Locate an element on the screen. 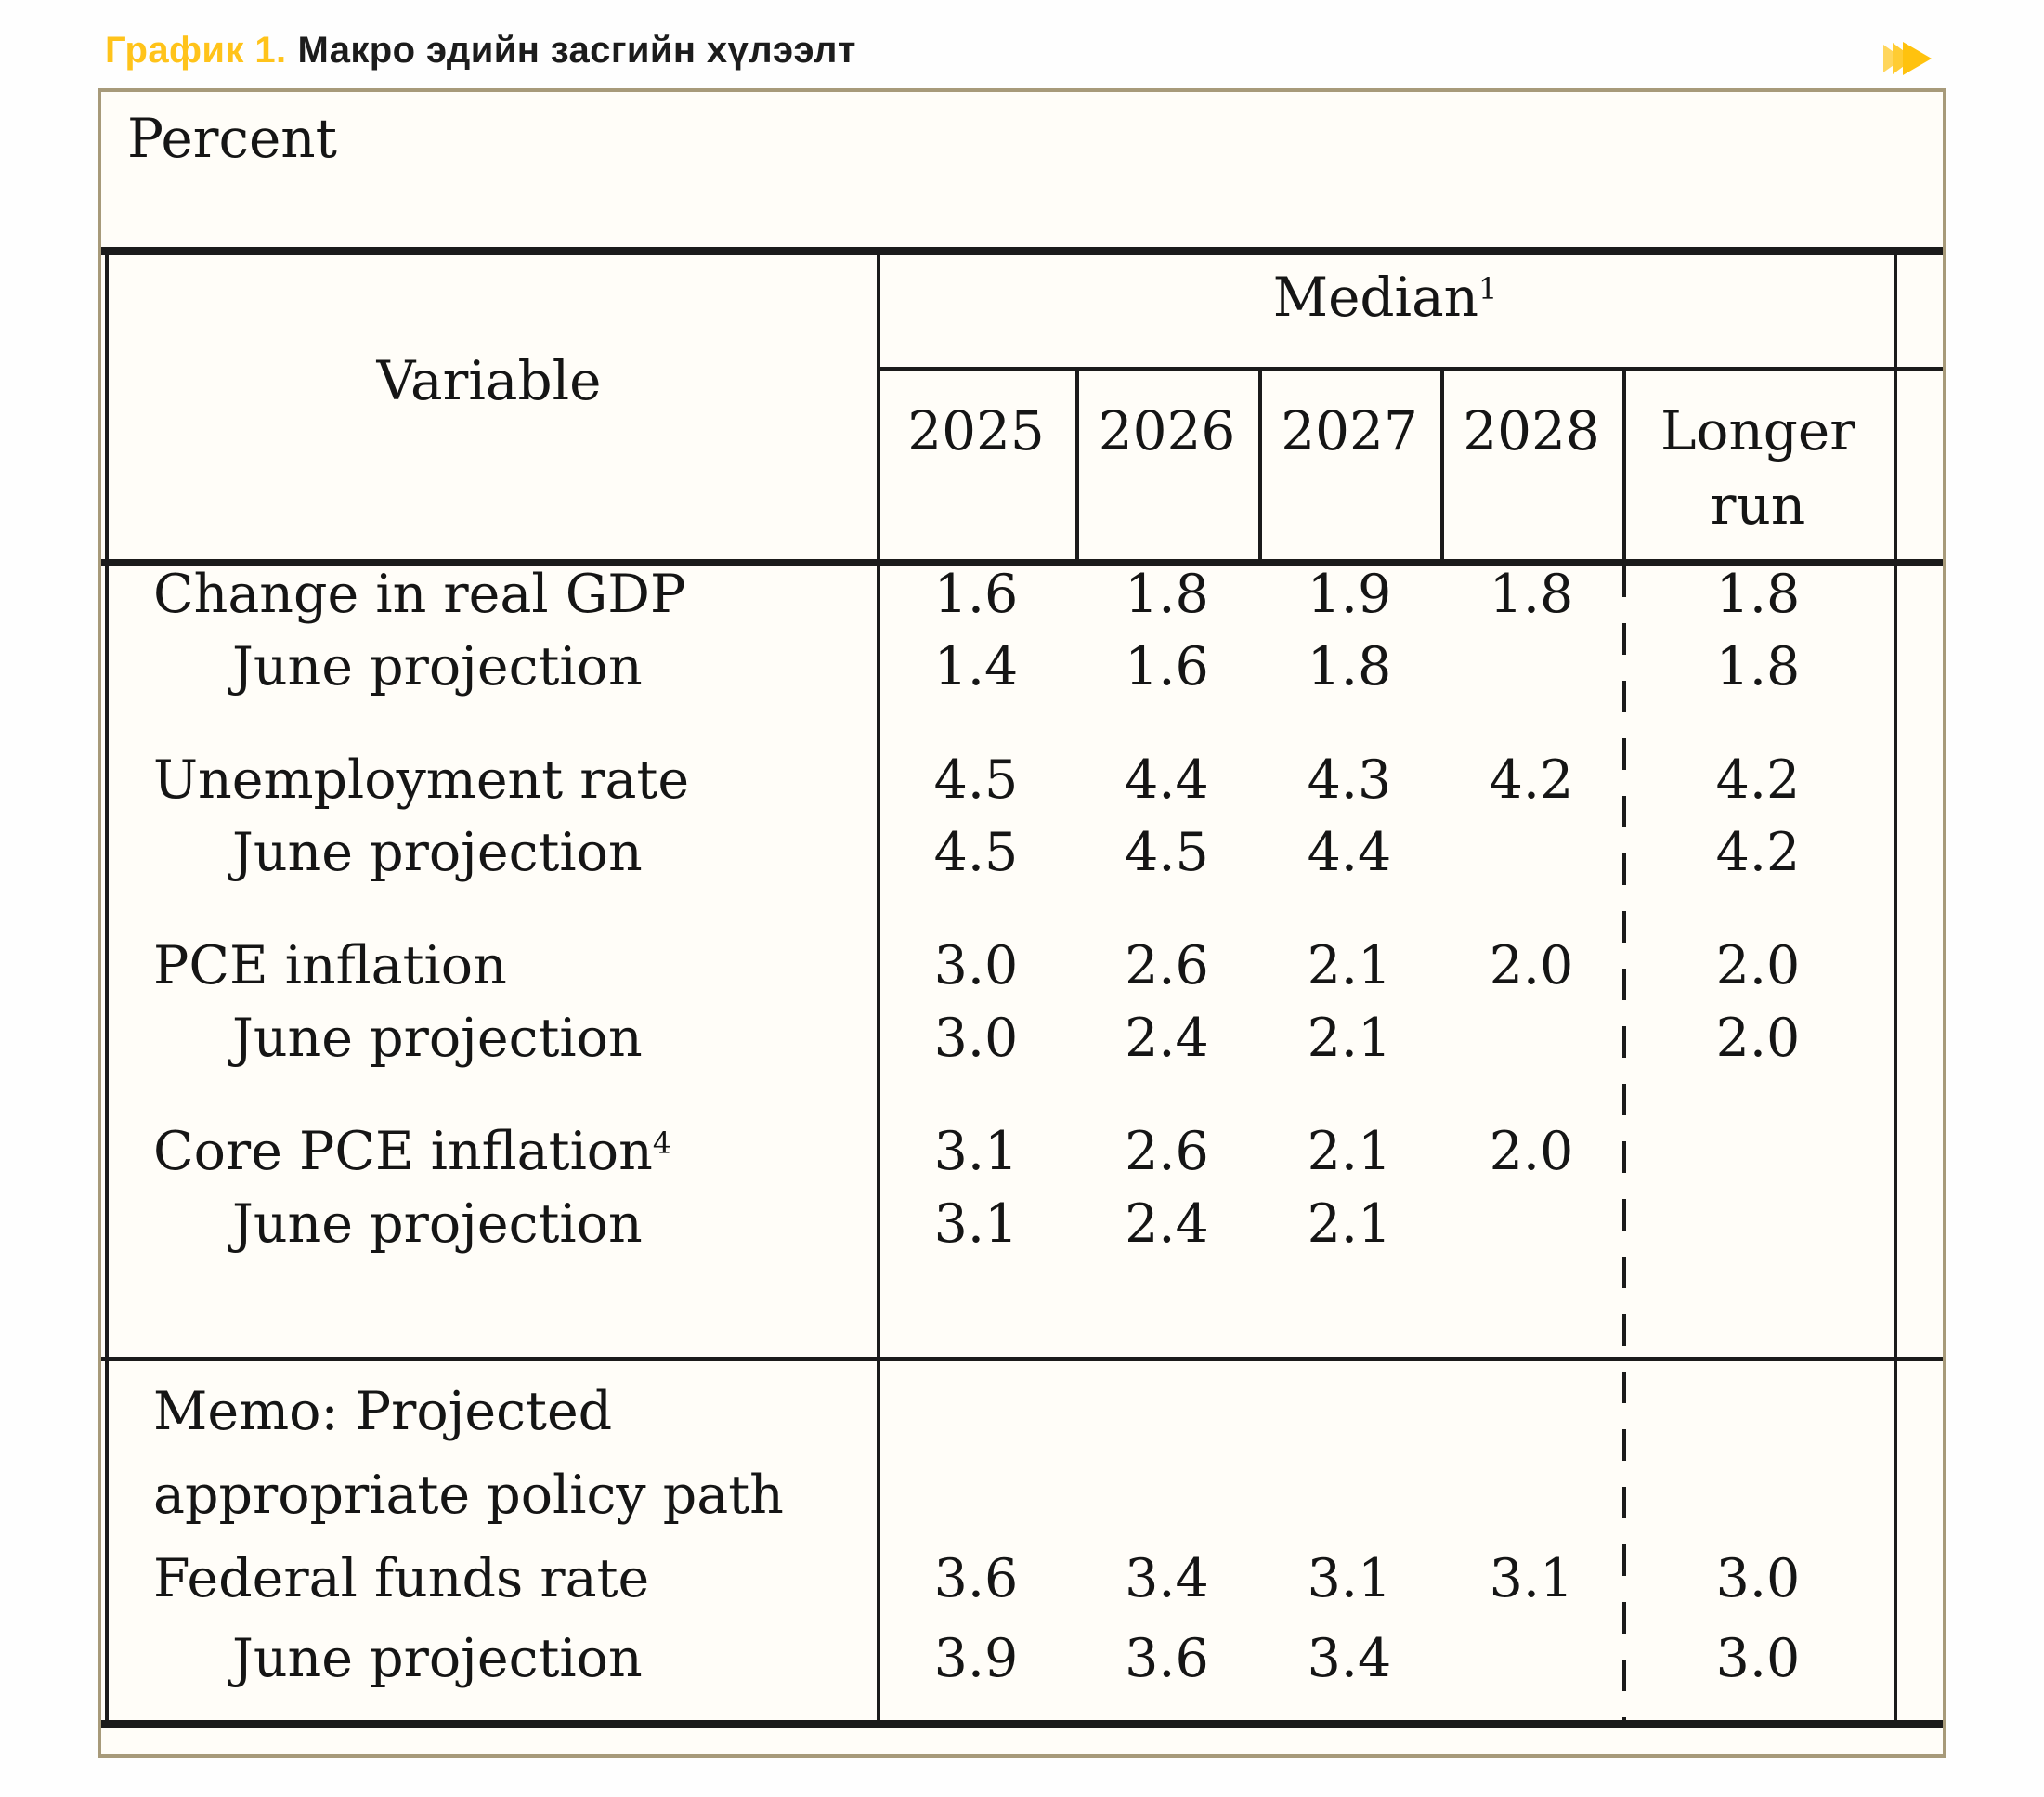 The height and width of the screenshot is (1797, 2044). table-row-fed-funds-june: June projection 3.9 3.6 3.4 3.0 is located at coordinates (1022, 1658).